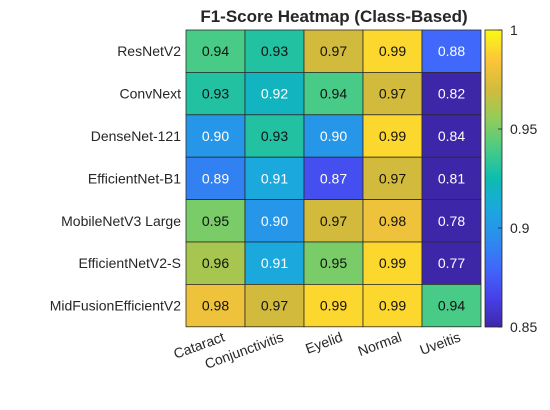  I want to click on cell-label-r0-c3: 0.99, so click(392, 51).